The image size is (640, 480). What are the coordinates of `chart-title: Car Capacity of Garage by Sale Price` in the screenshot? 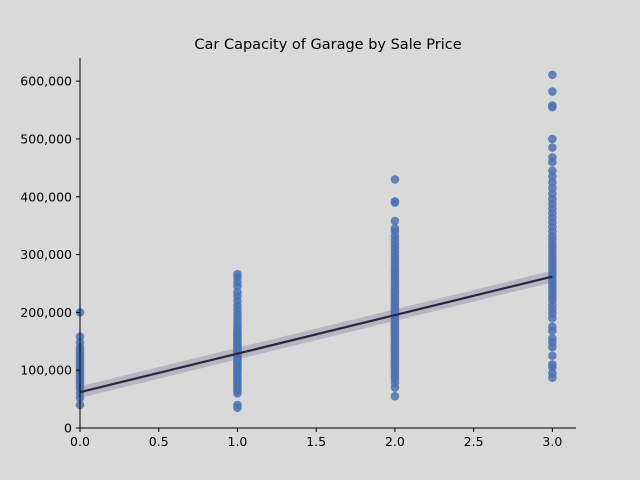 It's located at (327, 45).